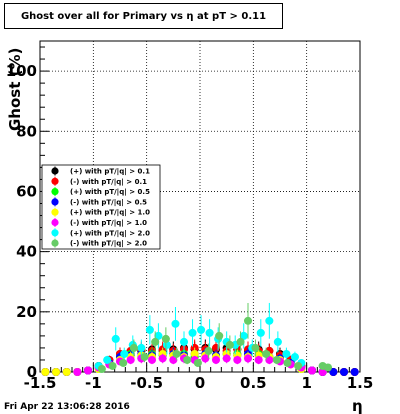  I want to click on y-tick-label: 60, so click(26, 191).